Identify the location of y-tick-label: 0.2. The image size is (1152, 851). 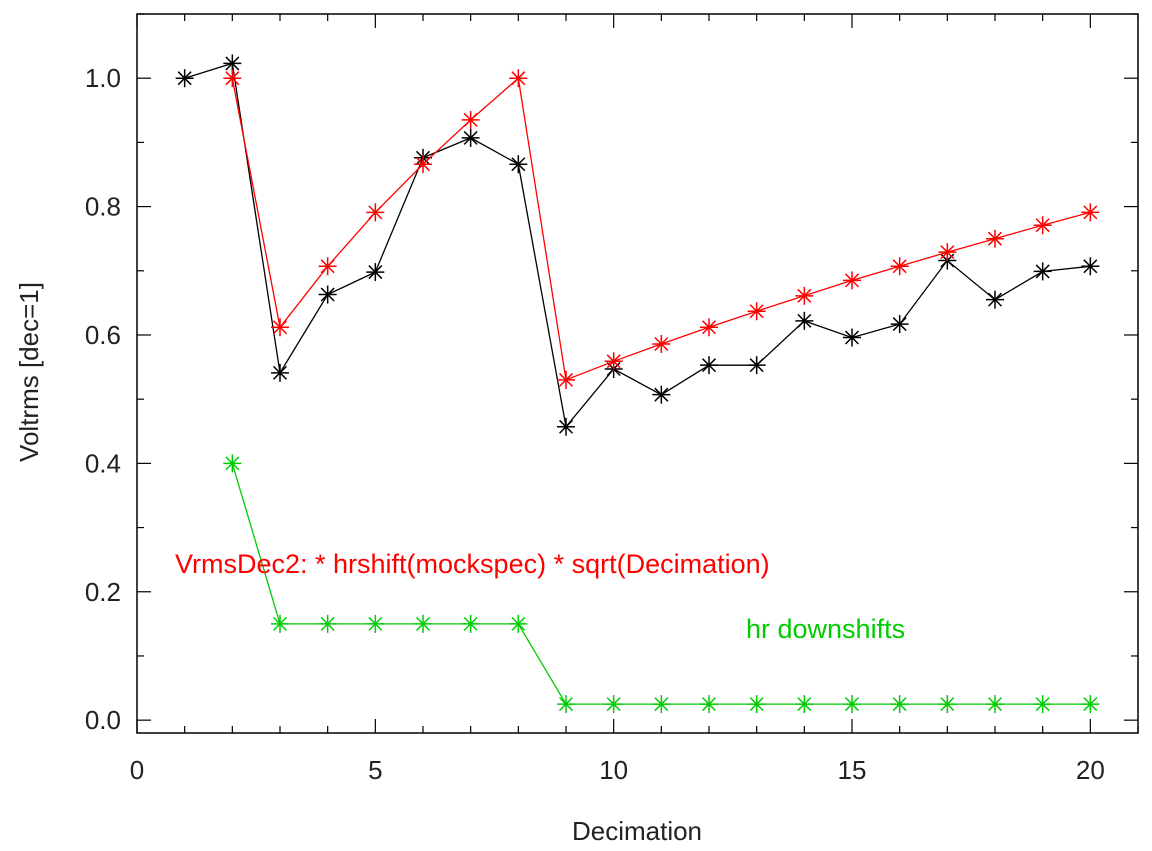
(103, 592).